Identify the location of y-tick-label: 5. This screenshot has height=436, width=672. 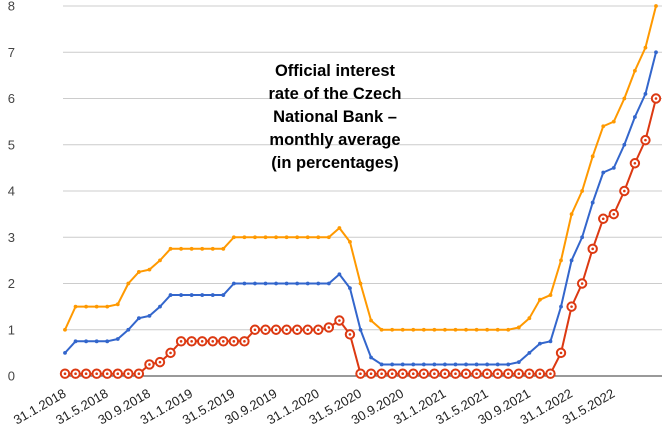
(11, 144).